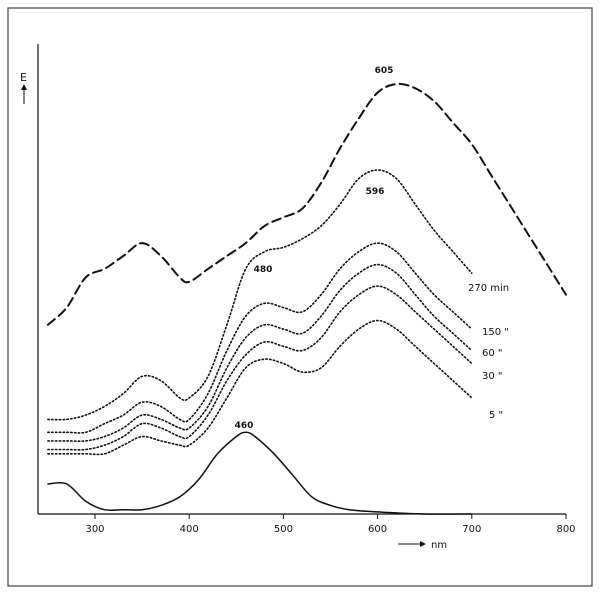 This screenshot has width=601, height=595. Describe the element at coordinates (565, 529) in the screenshot. I see `x-tick-label: 800` at that location.